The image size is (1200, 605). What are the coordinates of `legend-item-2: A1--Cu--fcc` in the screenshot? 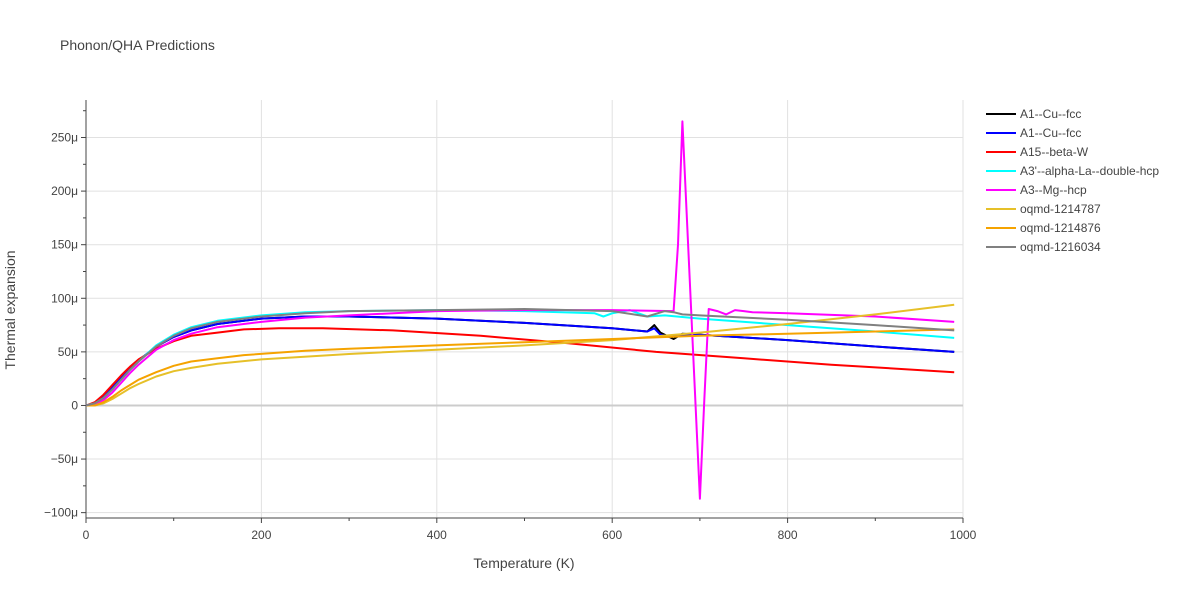 It's located at (1033, 133).